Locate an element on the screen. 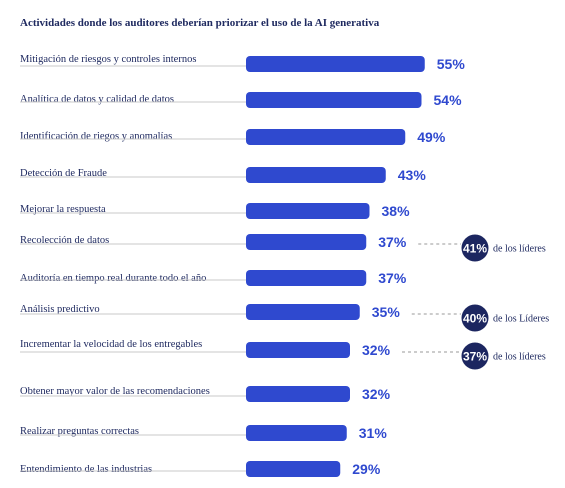 This screenshot has width=565, height=488. annotation-text: de los Líderes is located at coordinates (521, 319).